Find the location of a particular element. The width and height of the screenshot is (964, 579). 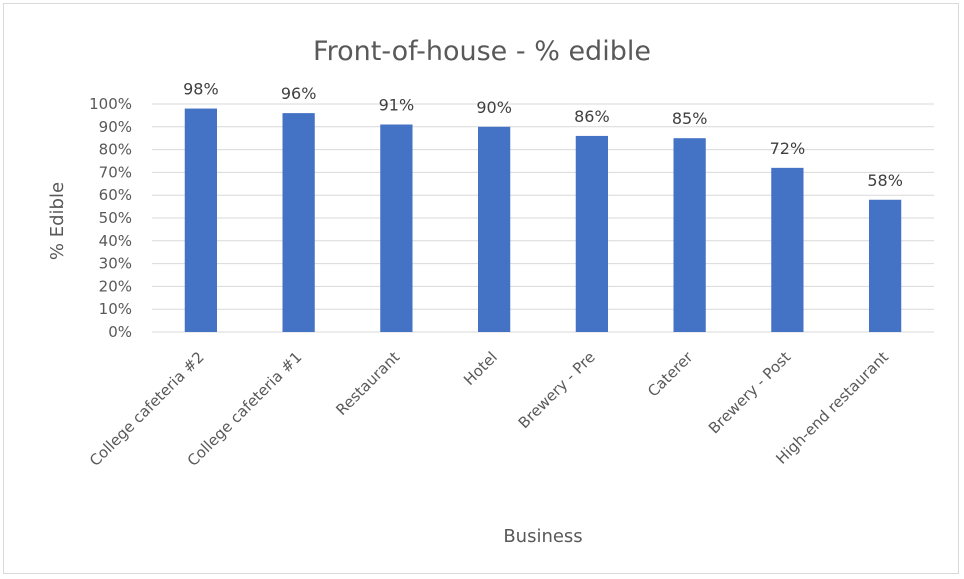

y-tick-label: 100% is located at coordinates (110, 104).